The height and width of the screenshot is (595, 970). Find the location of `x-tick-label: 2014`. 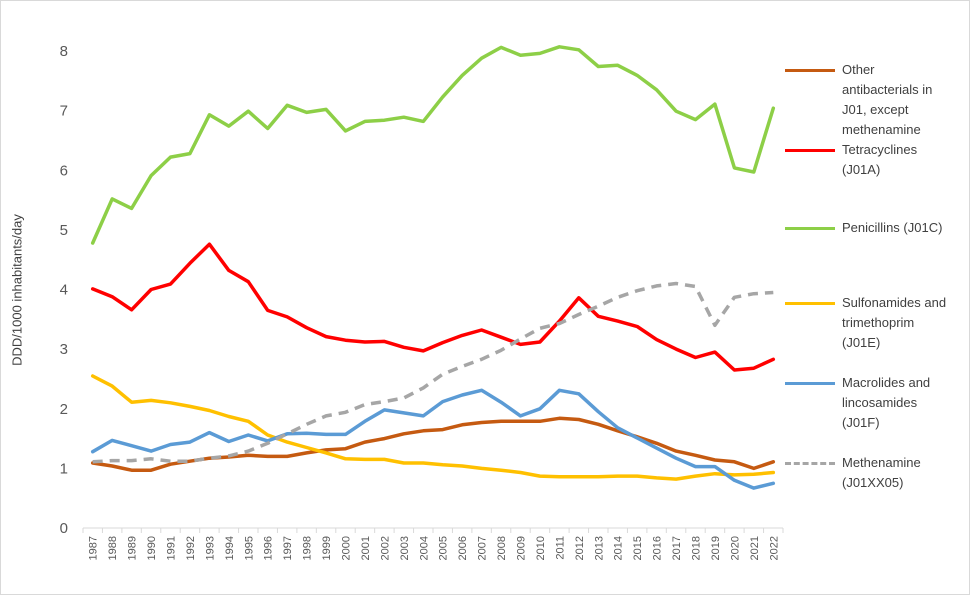

x-tick-label: 2014 is located at coordinates (619, 548).